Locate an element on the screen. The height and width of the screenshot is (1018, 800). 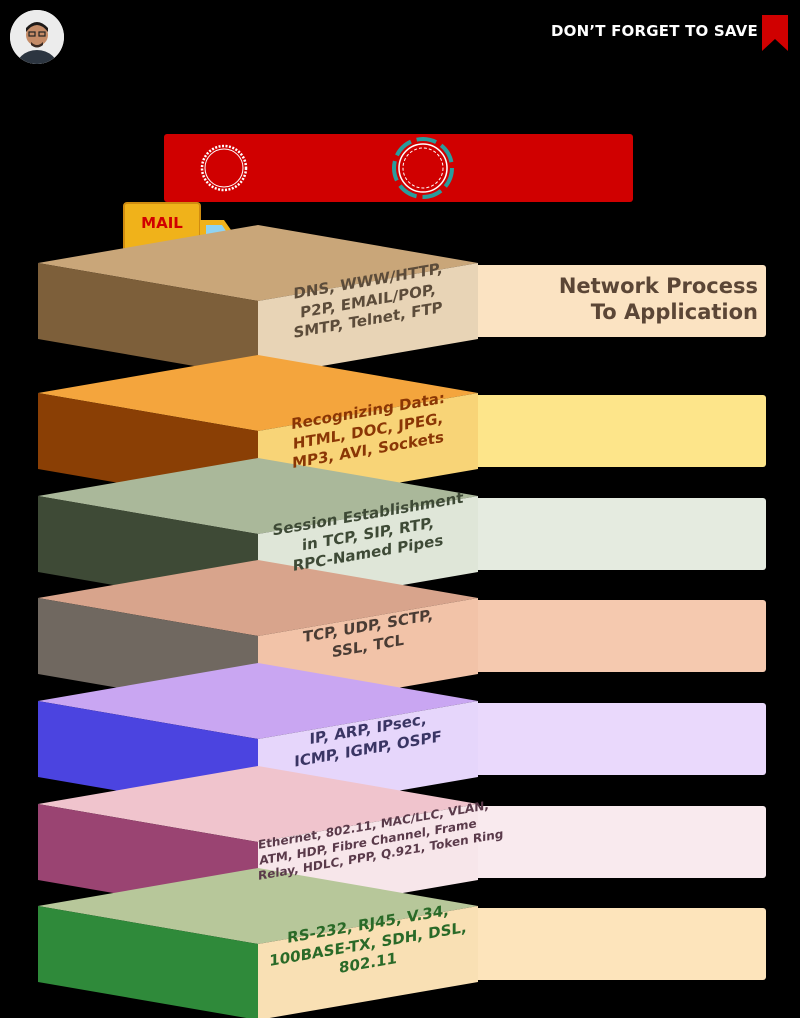
heading-line-1: Network Process is located at coordinates (658, 286).